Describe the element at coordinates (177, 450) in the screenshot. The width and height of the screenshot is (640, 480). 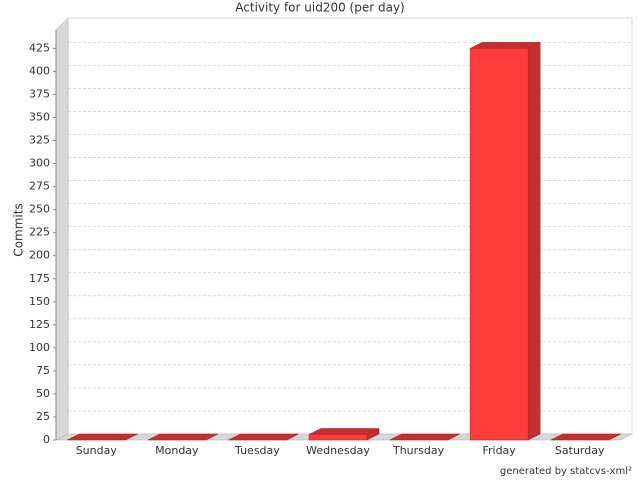
I see `x-tick-label: Monday` at that location.